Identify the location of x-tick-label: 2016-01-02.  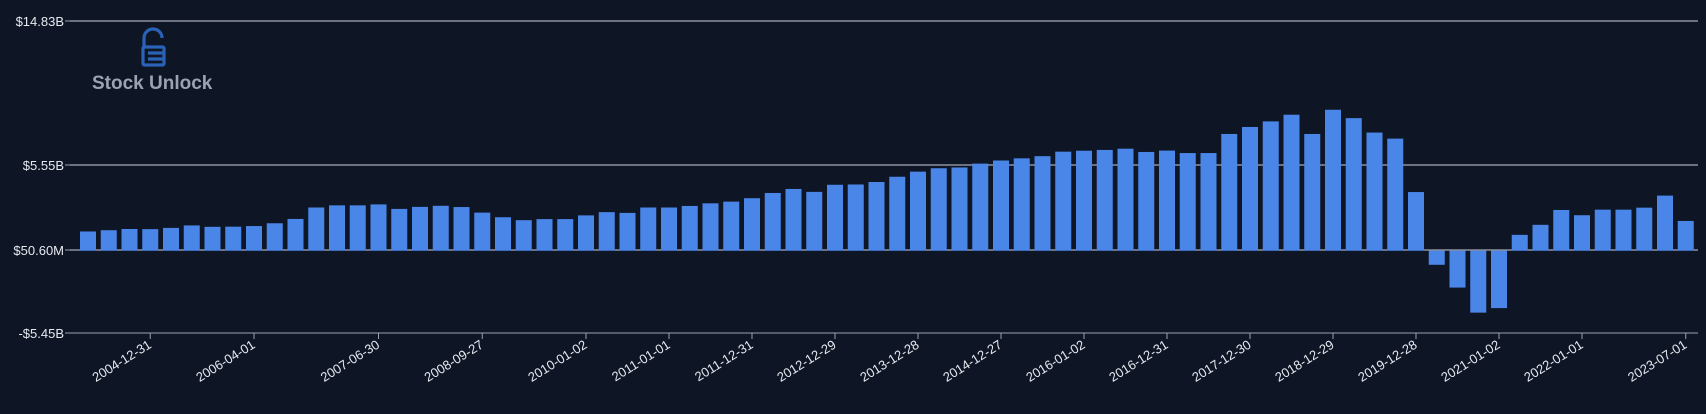
(1055, 361).